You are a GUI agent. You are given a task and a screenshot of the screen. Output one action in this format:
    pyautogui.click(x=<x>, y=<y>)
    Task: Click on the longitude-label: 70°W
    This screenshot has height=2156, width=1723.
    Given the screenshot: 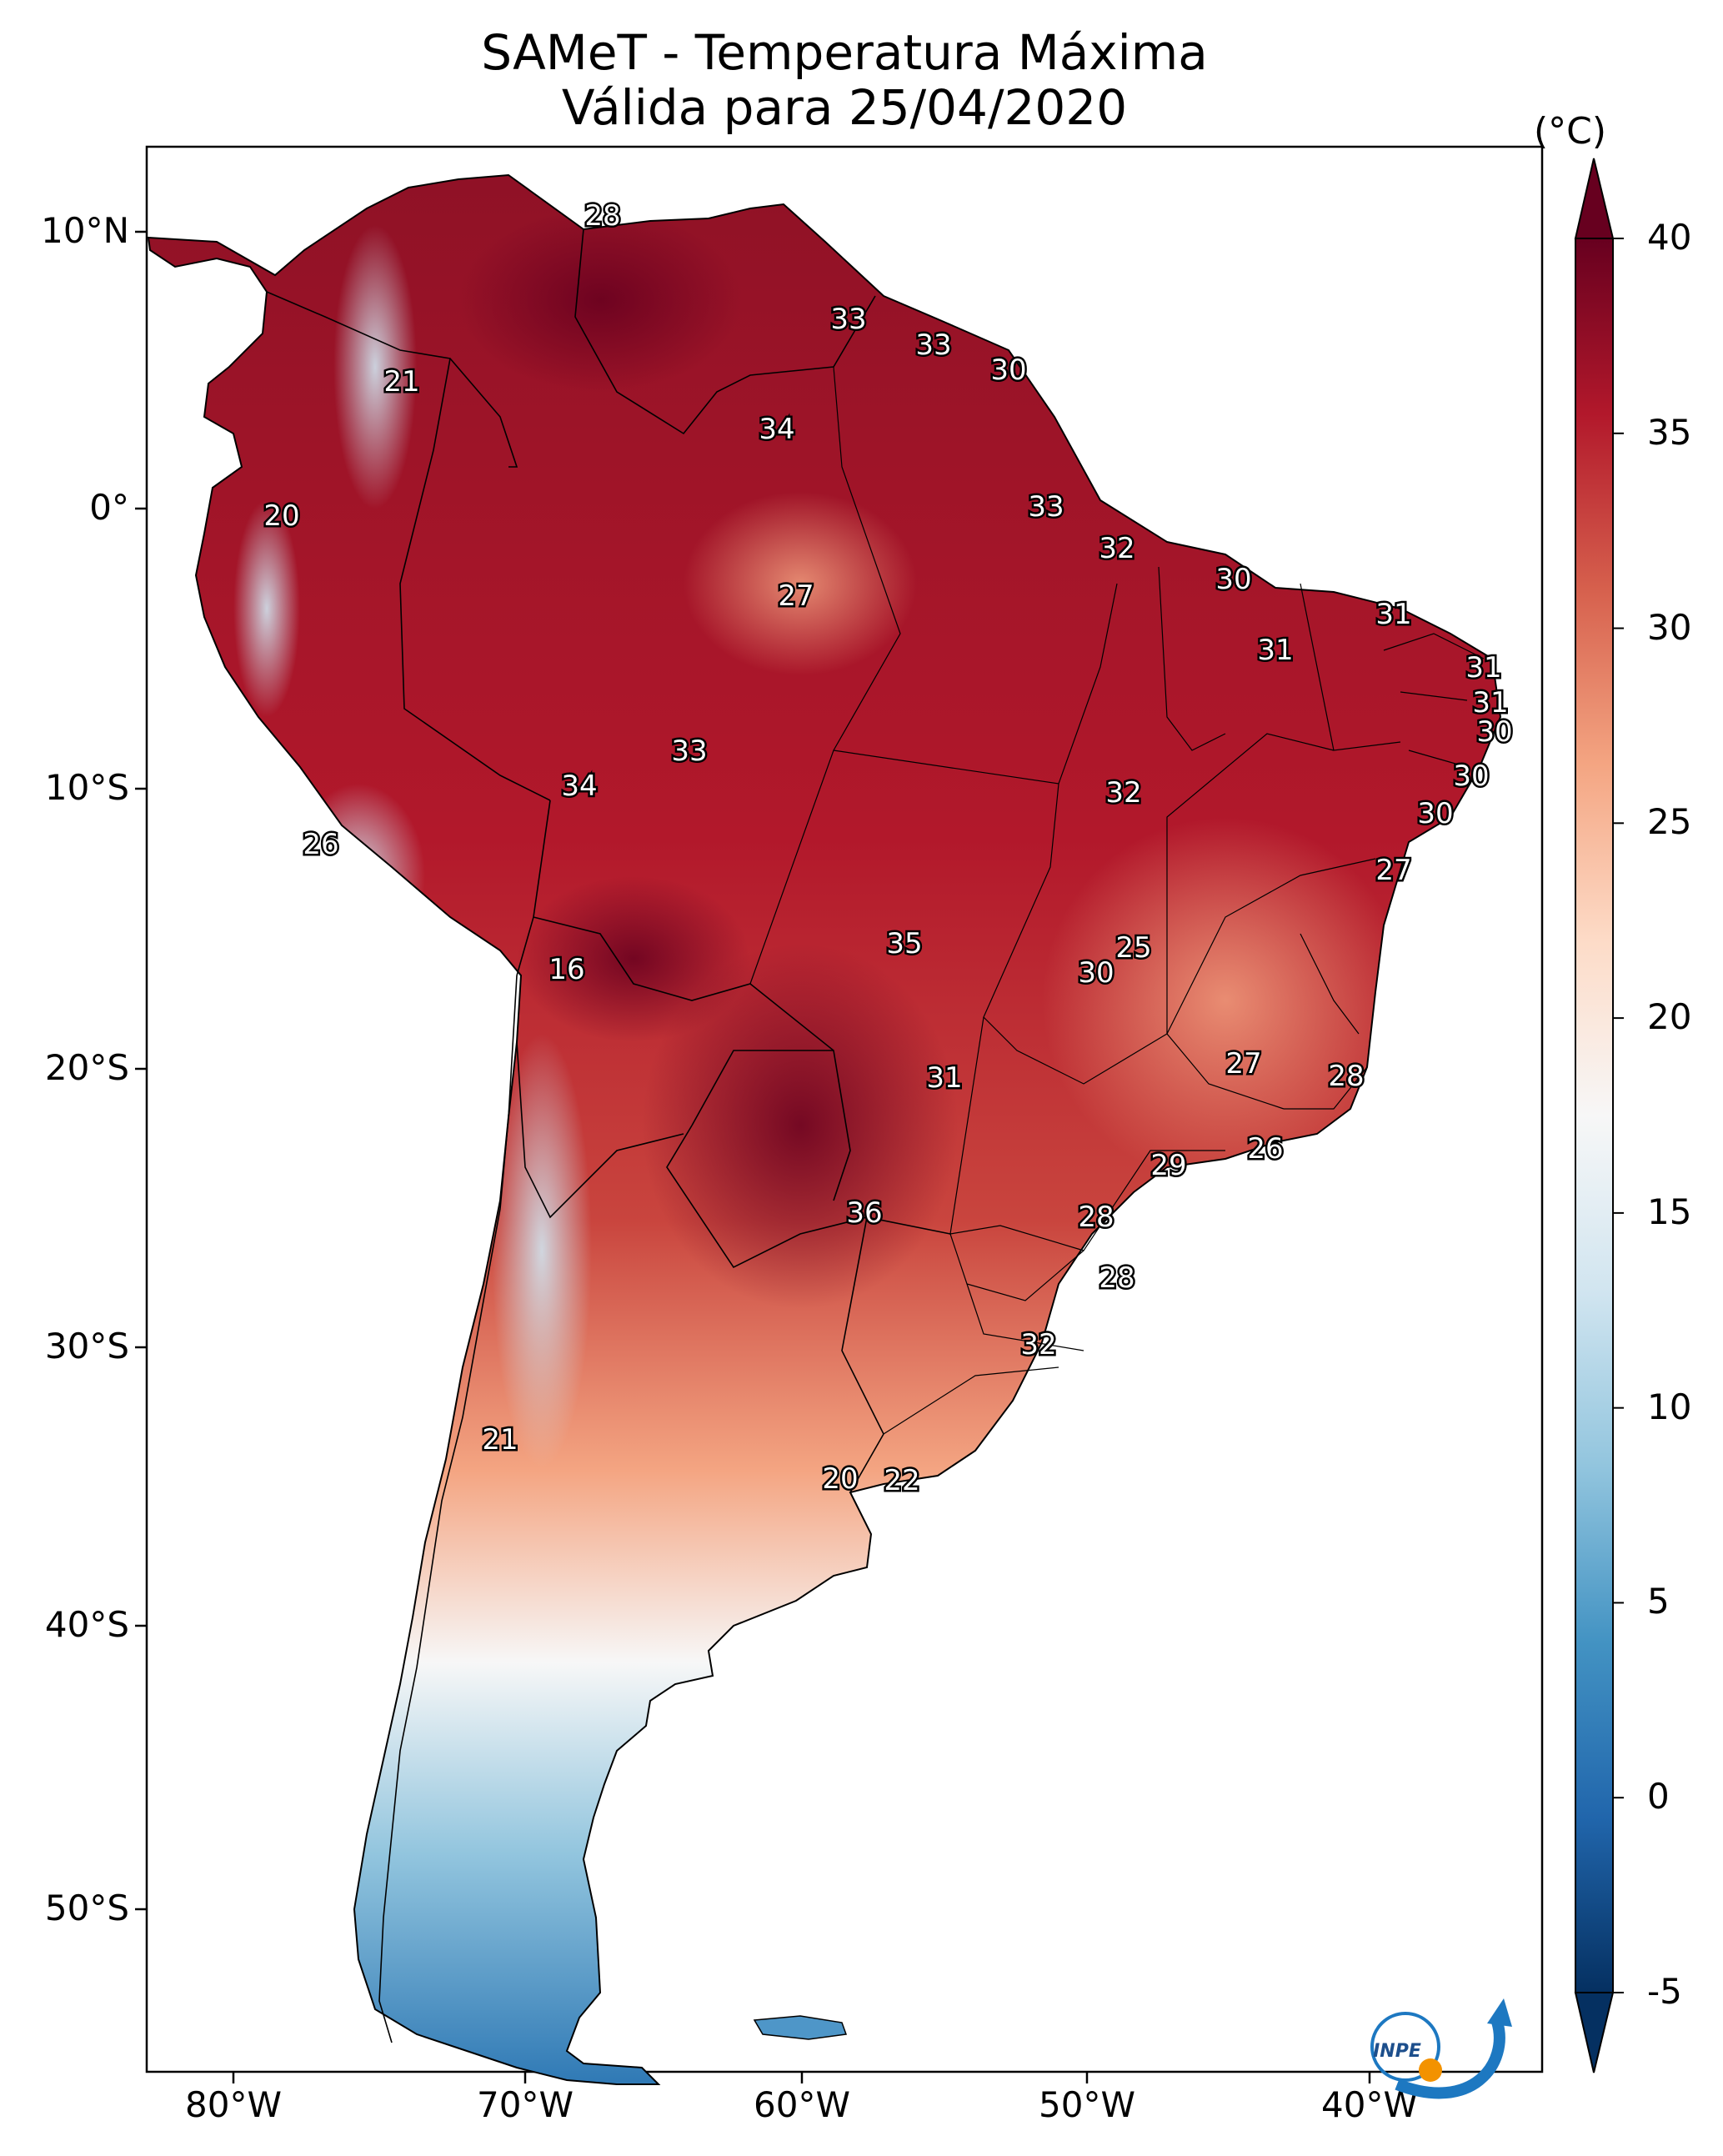 What is the action you would take?
    pyautogui.click(x=525, y=2104)
    